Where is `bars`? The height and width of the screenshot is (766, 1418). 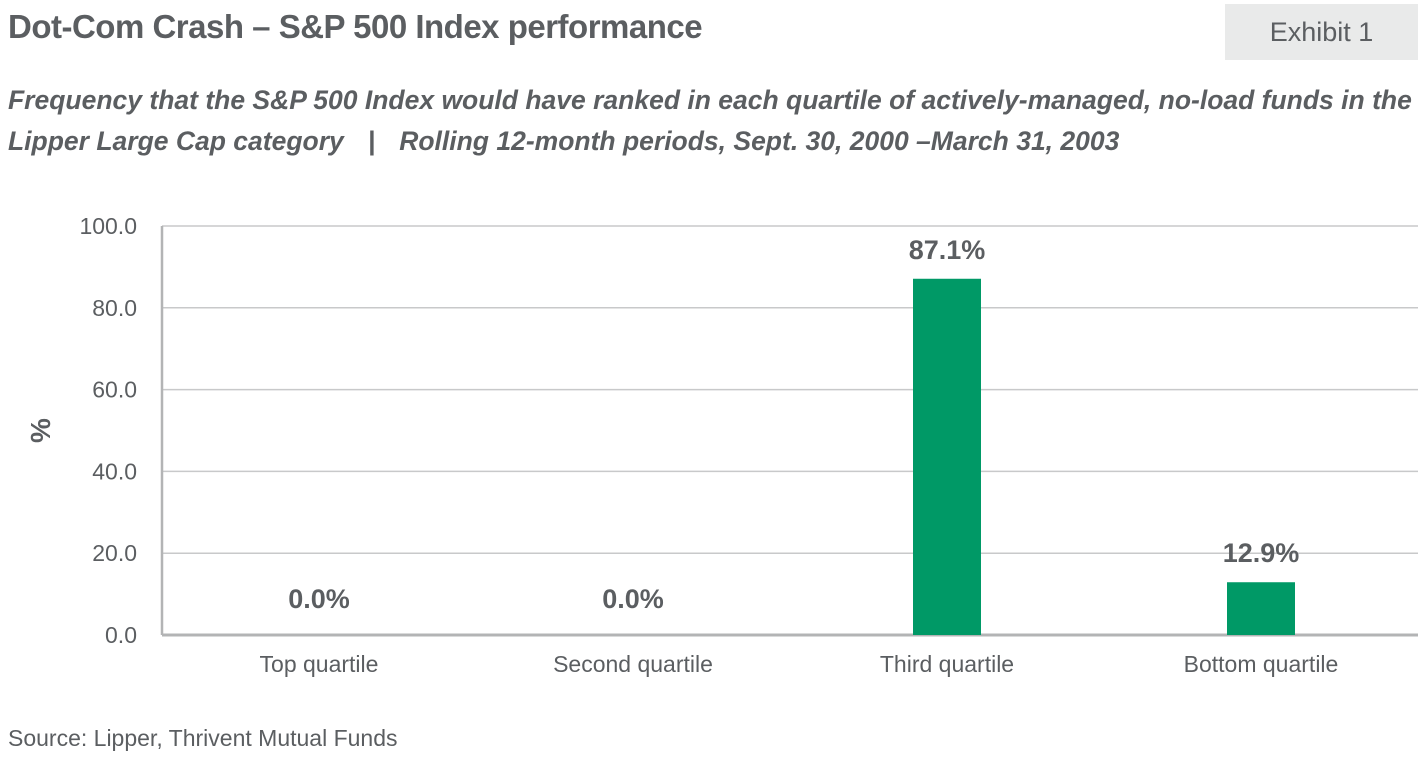
bars is located at coordinates (1104, 456).